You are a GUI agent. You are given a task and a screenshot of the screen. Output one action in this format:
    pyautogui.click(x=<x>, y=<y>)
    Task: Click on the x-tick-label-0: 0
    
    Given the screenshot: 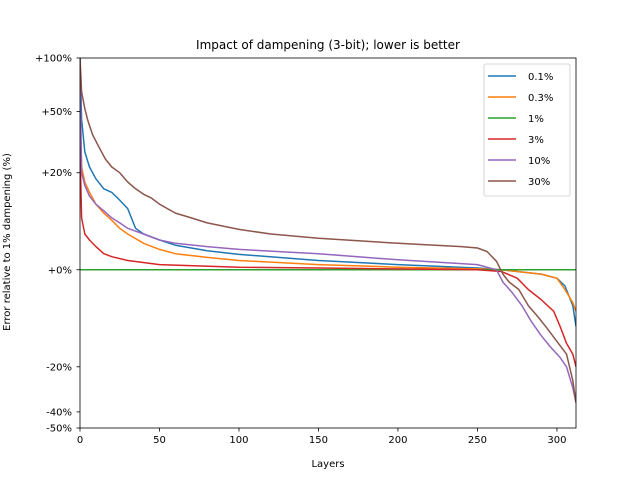 What is the action you would take?
    pyautogui.click(x=80, y=440)
    